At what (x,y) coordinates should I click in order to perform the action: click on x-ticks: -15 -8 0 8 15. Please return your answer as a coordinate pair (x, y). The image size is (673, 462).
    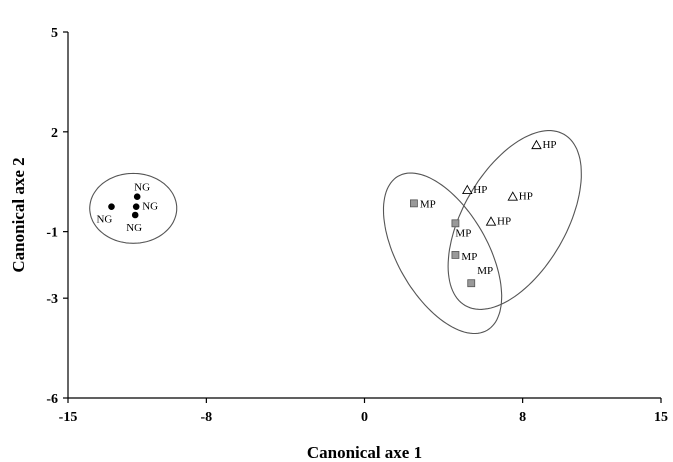
    Looking at the image, I should click on (363, 411).